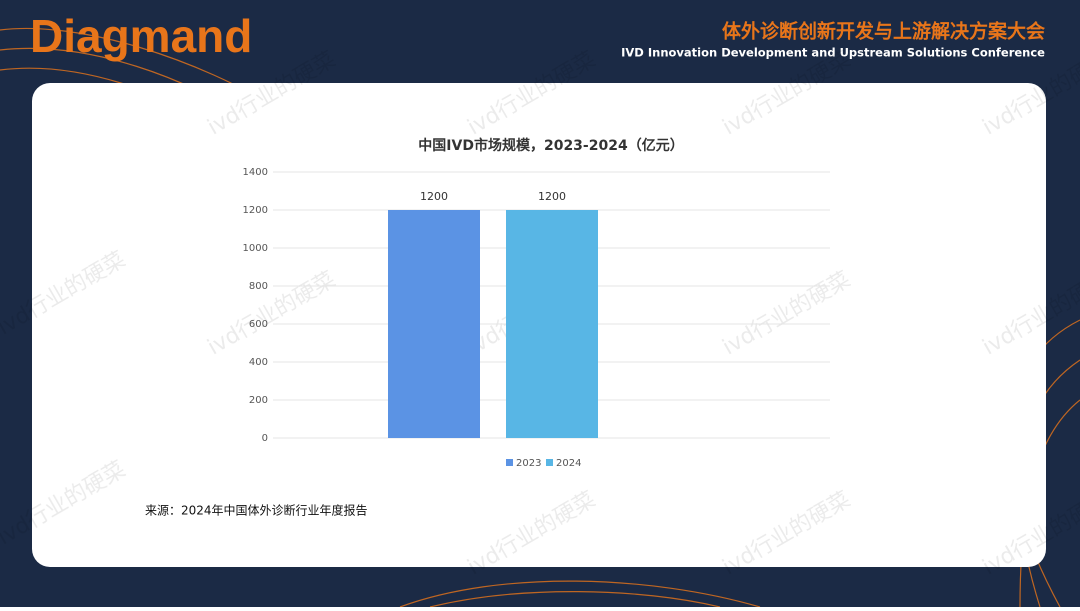 The image size is (1080, 611). I want to click on y-tick-label: 0, so click(265, 438).